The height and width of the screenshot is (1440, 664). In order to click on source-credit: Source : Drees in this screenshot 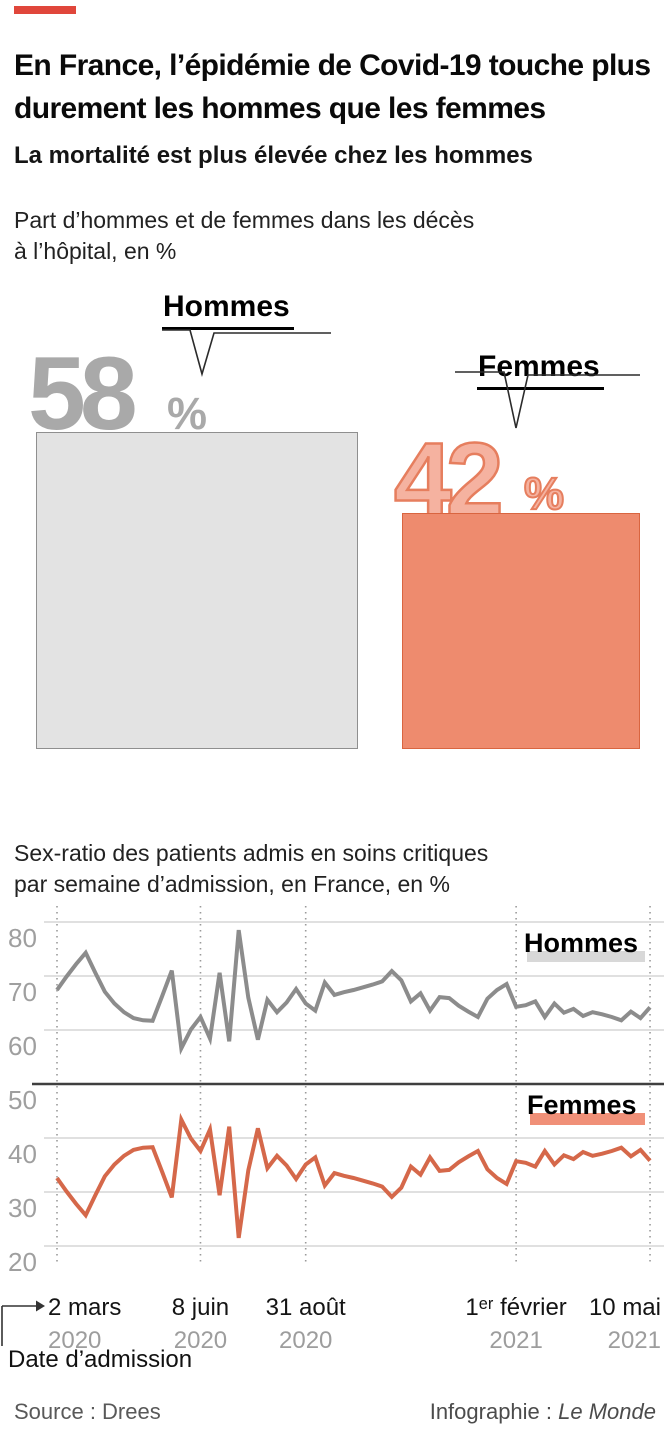, I will do `click(87, 1411)`.